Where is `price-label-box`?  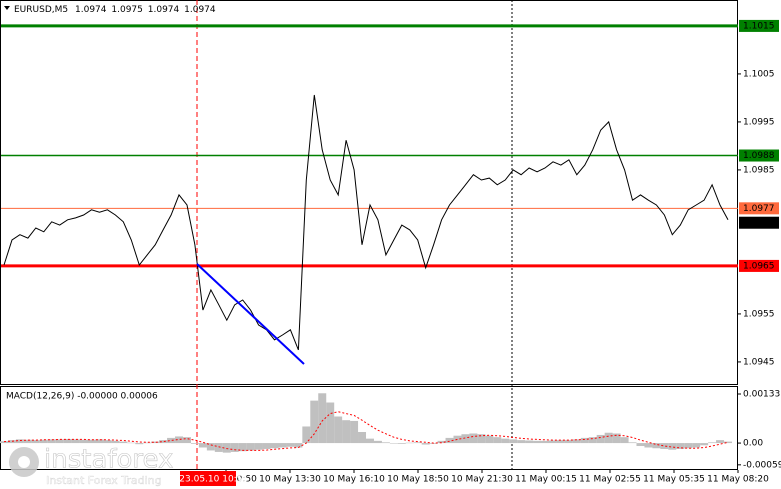 price-label-box is located at coordinates (759, 222).